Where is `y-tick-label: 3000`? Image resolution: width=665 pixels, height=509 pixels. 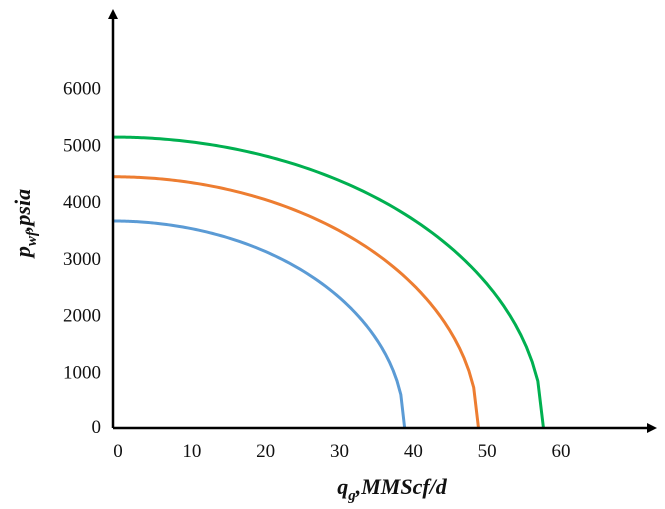
y-tick-label: 3000 is located at coordinates (82, 259).